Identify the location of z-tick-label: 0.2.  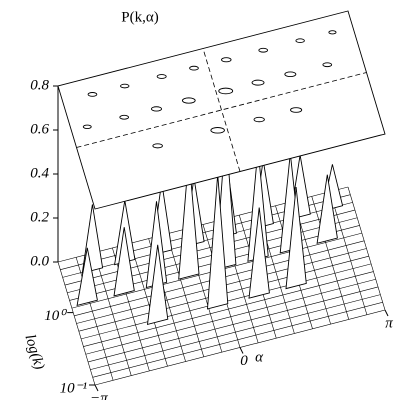
(39, 217).